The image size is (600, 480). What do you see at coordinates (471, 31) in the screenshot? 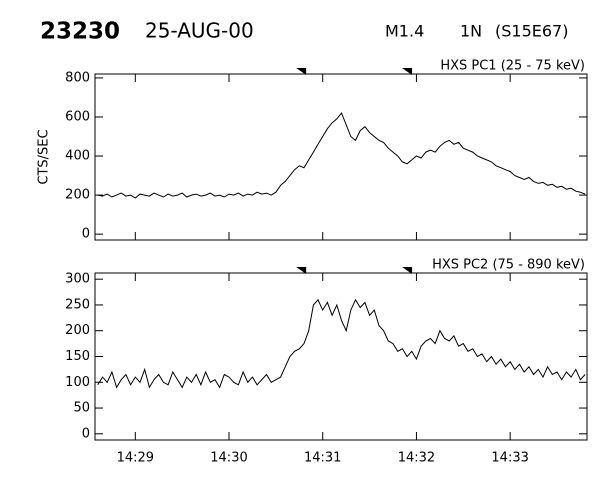
I see `importance: 1N` at bounding box center [471, 31].